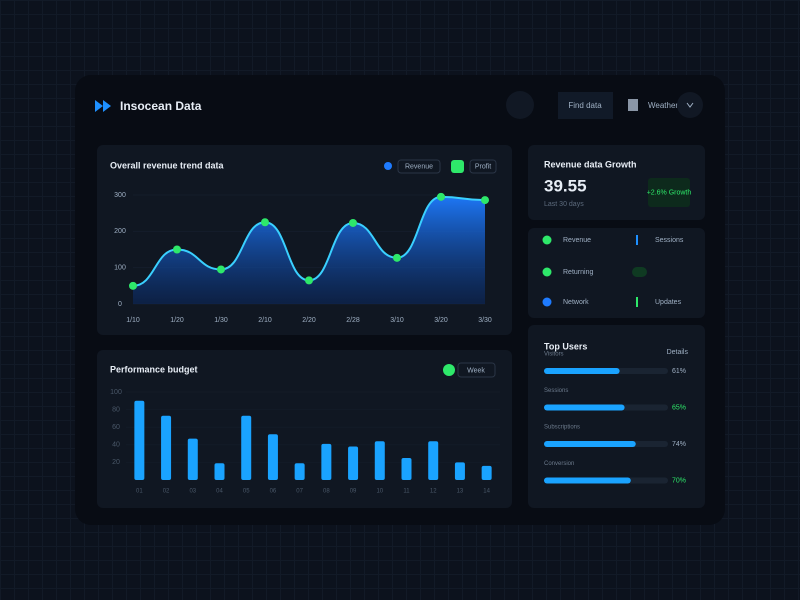 Image resolution: width=800 pixels, height=600 pixels. I want to click on logo, so click(103, 106).